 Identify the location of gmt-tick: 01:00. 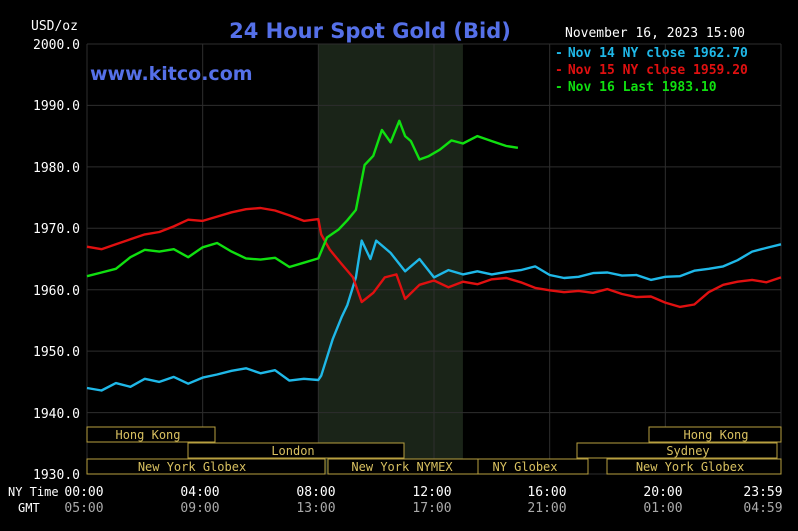
(662, 508).